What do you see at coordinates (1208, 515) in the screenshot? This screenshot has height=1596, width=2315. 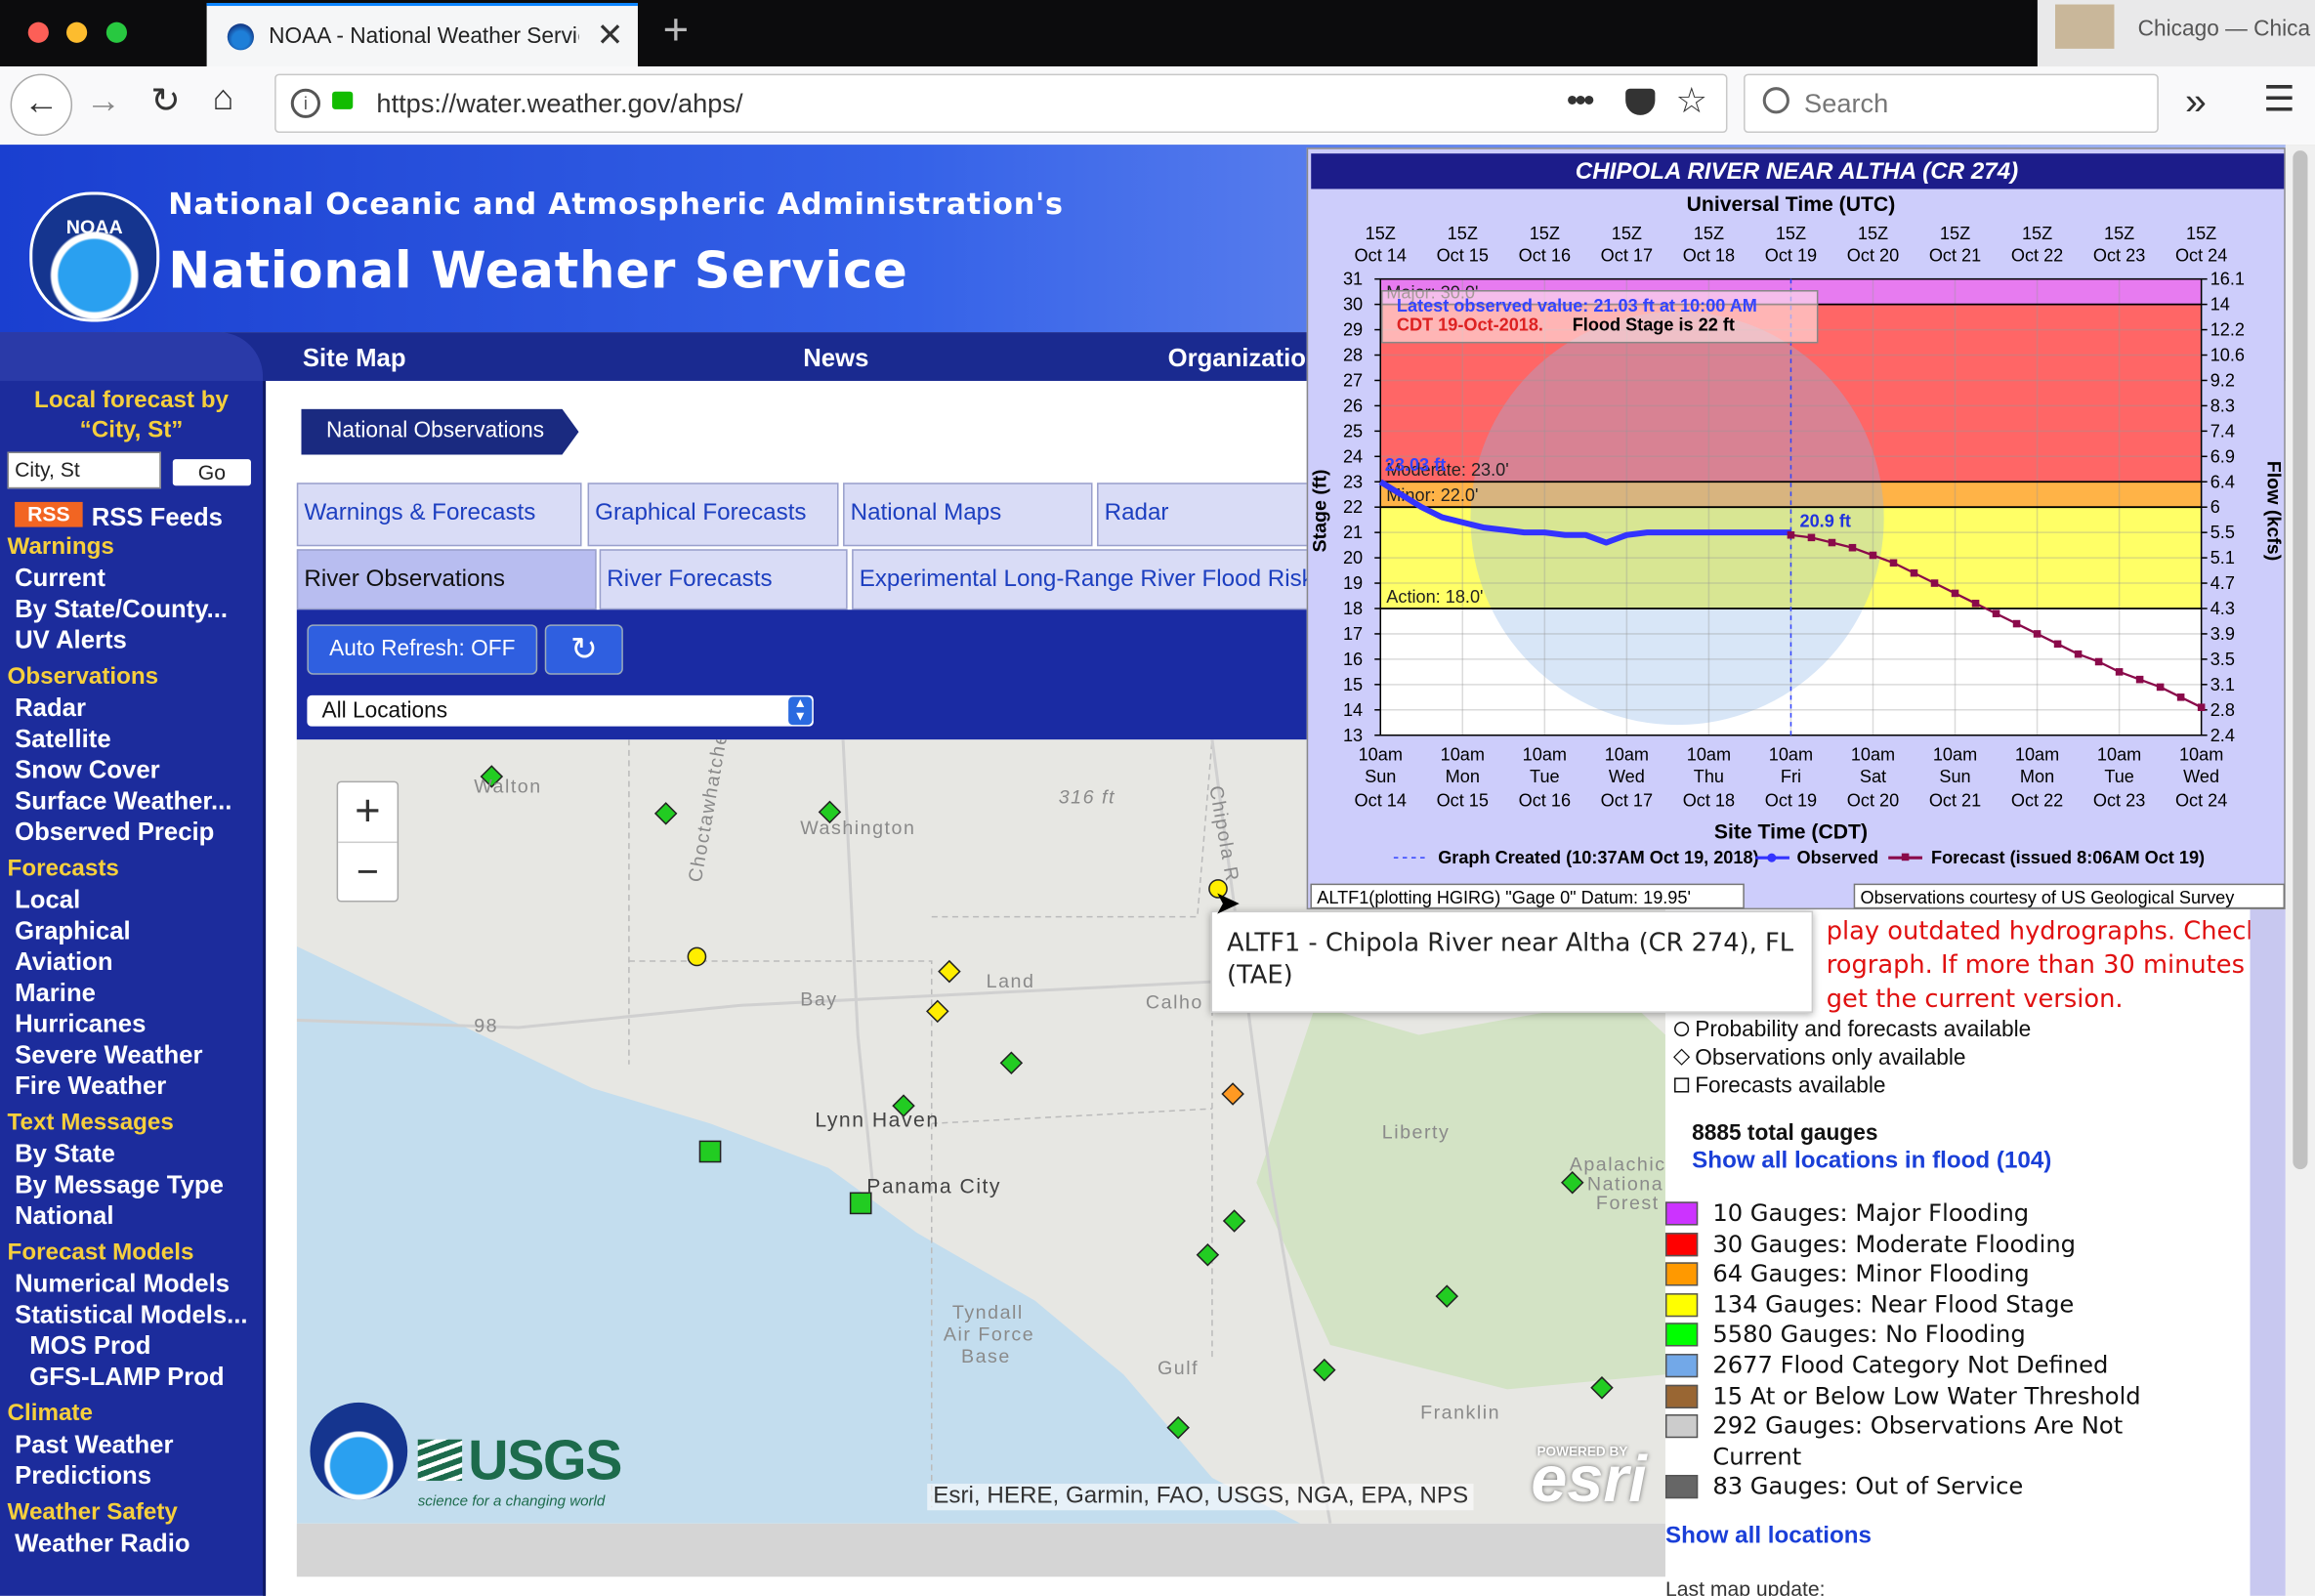 I see `nav-tab: Radar` at bounding box center [1208, 515].